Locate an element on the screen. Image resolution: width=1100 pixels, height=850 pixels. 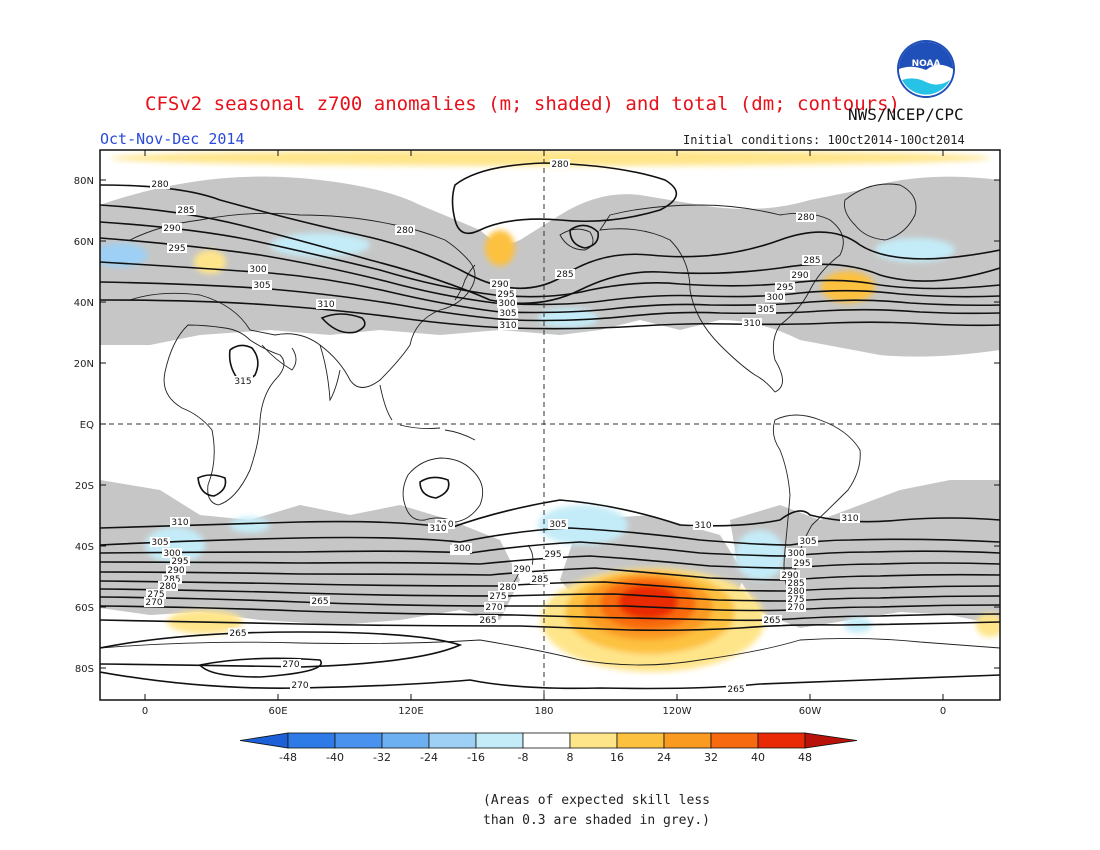
footnote-line2: than 0.3 are shaded in grey.) is located at coordinates (596, 820).